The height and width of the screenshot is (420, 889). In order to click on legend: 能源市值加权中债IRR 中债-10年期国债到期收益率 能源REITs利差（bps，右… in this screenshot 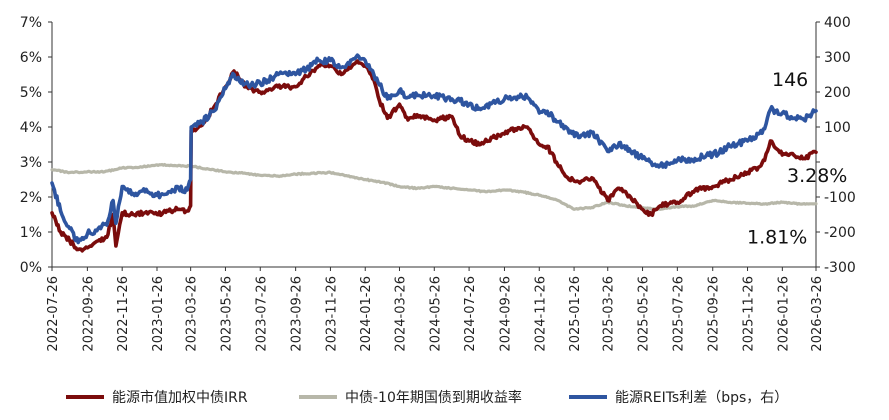, I will do `click(427, 397)`.